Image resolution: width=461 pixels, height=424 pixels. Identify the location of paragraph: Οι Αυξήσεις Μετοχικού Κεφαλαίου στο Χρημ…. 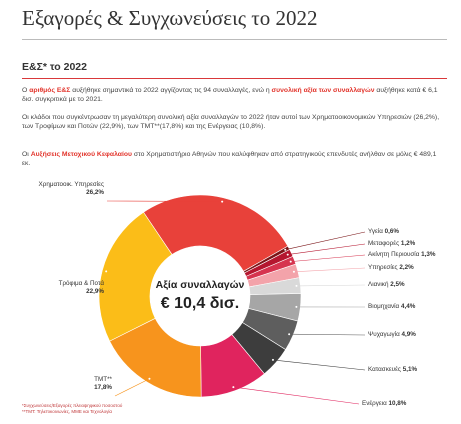
(232, 159).